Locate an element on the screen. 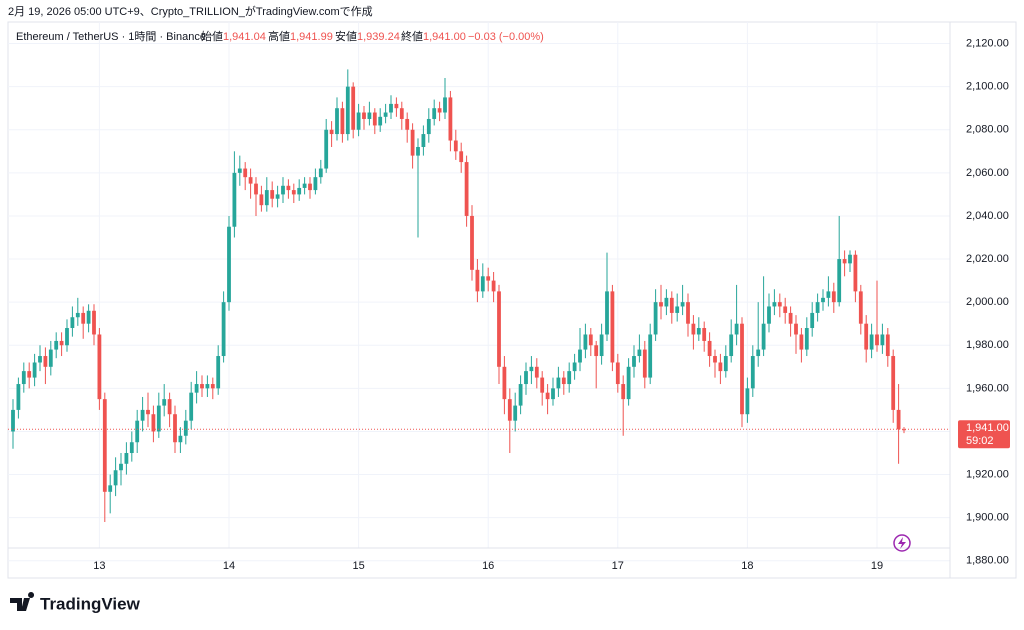 The height and width of the screenshot is (630, 1024). low-value: 1,939.24 is located at coordinates (378, 37).